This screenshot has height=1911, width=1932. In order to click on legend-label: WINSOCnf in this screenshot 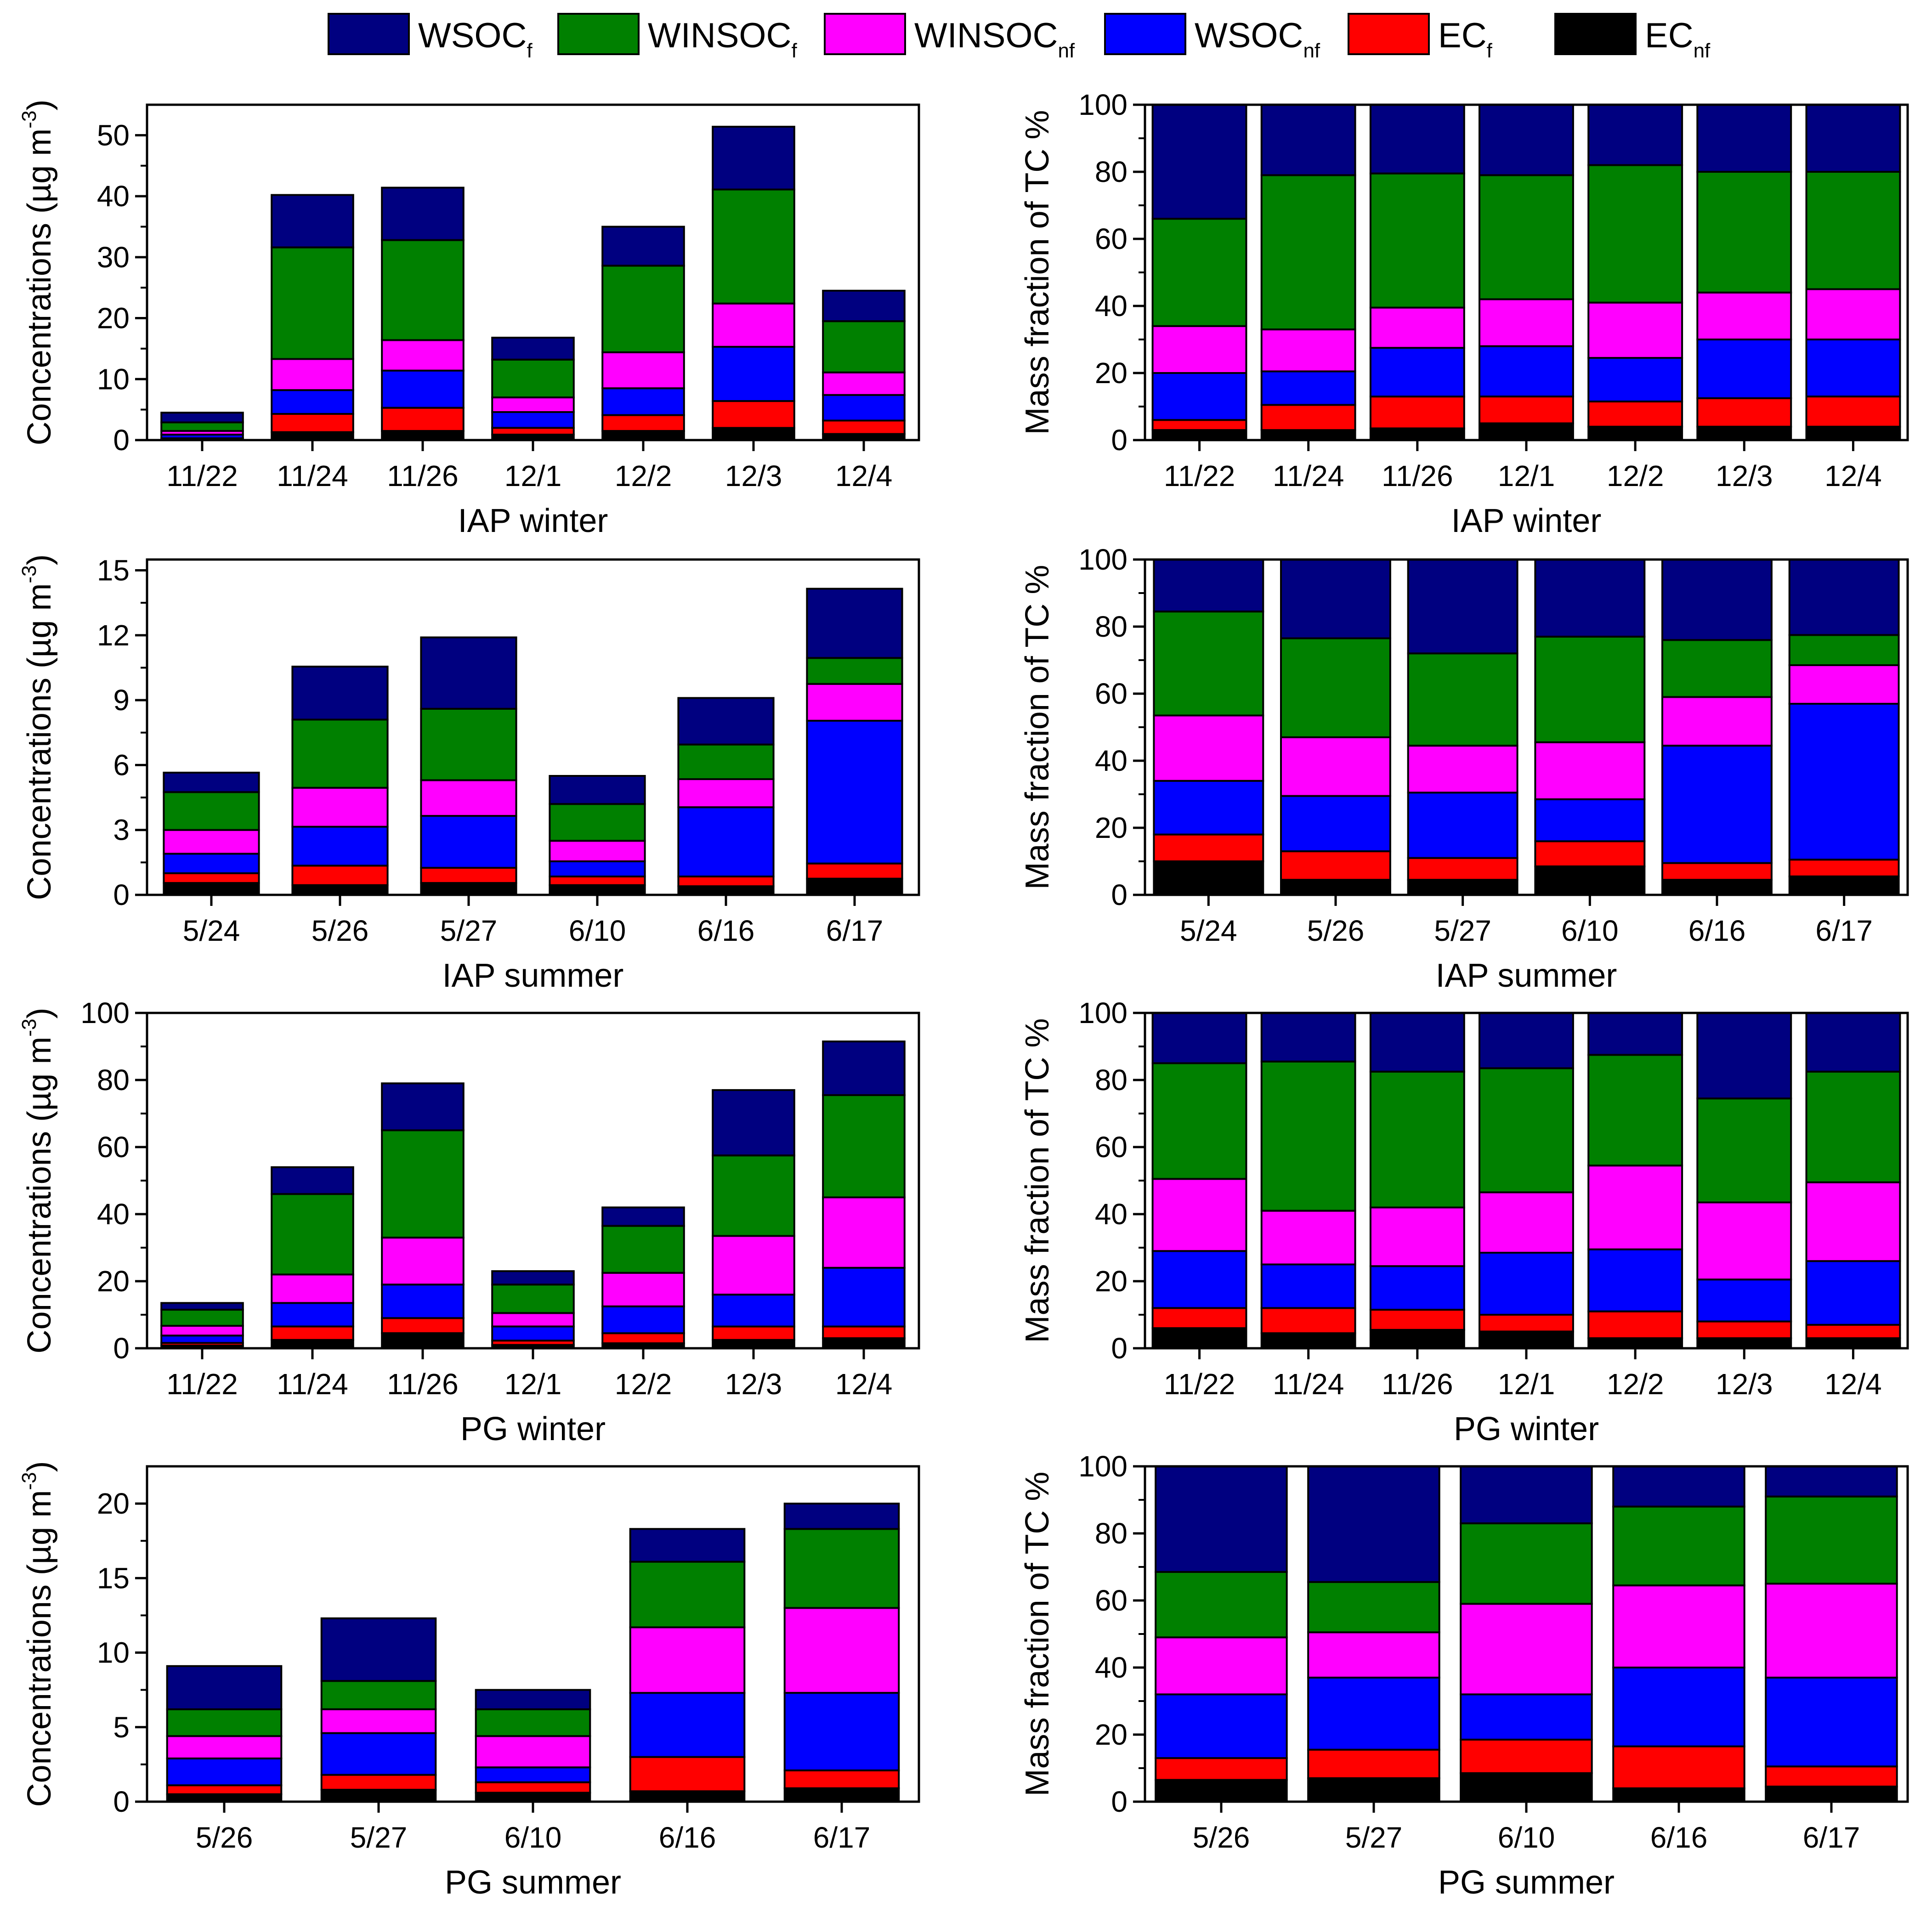, I will do `click(994, 39)`.